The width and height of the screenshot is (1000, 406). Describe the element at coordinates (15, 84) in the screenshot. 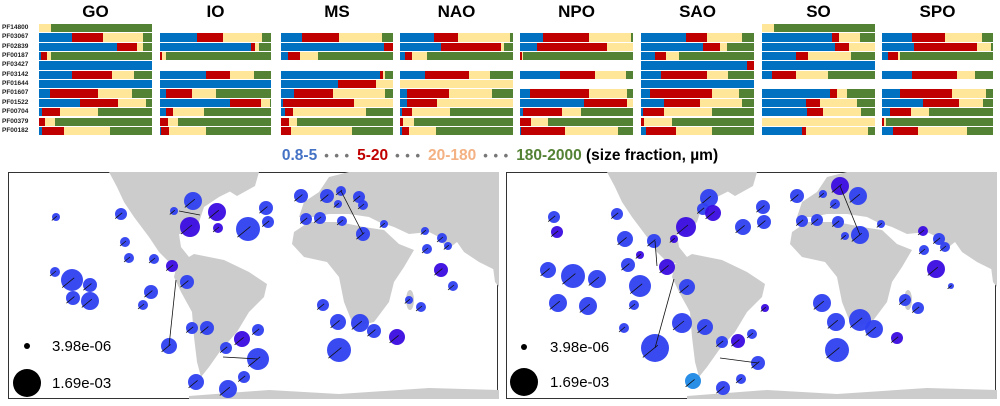

I see `row-label-pf01644: PF01644` at that location.